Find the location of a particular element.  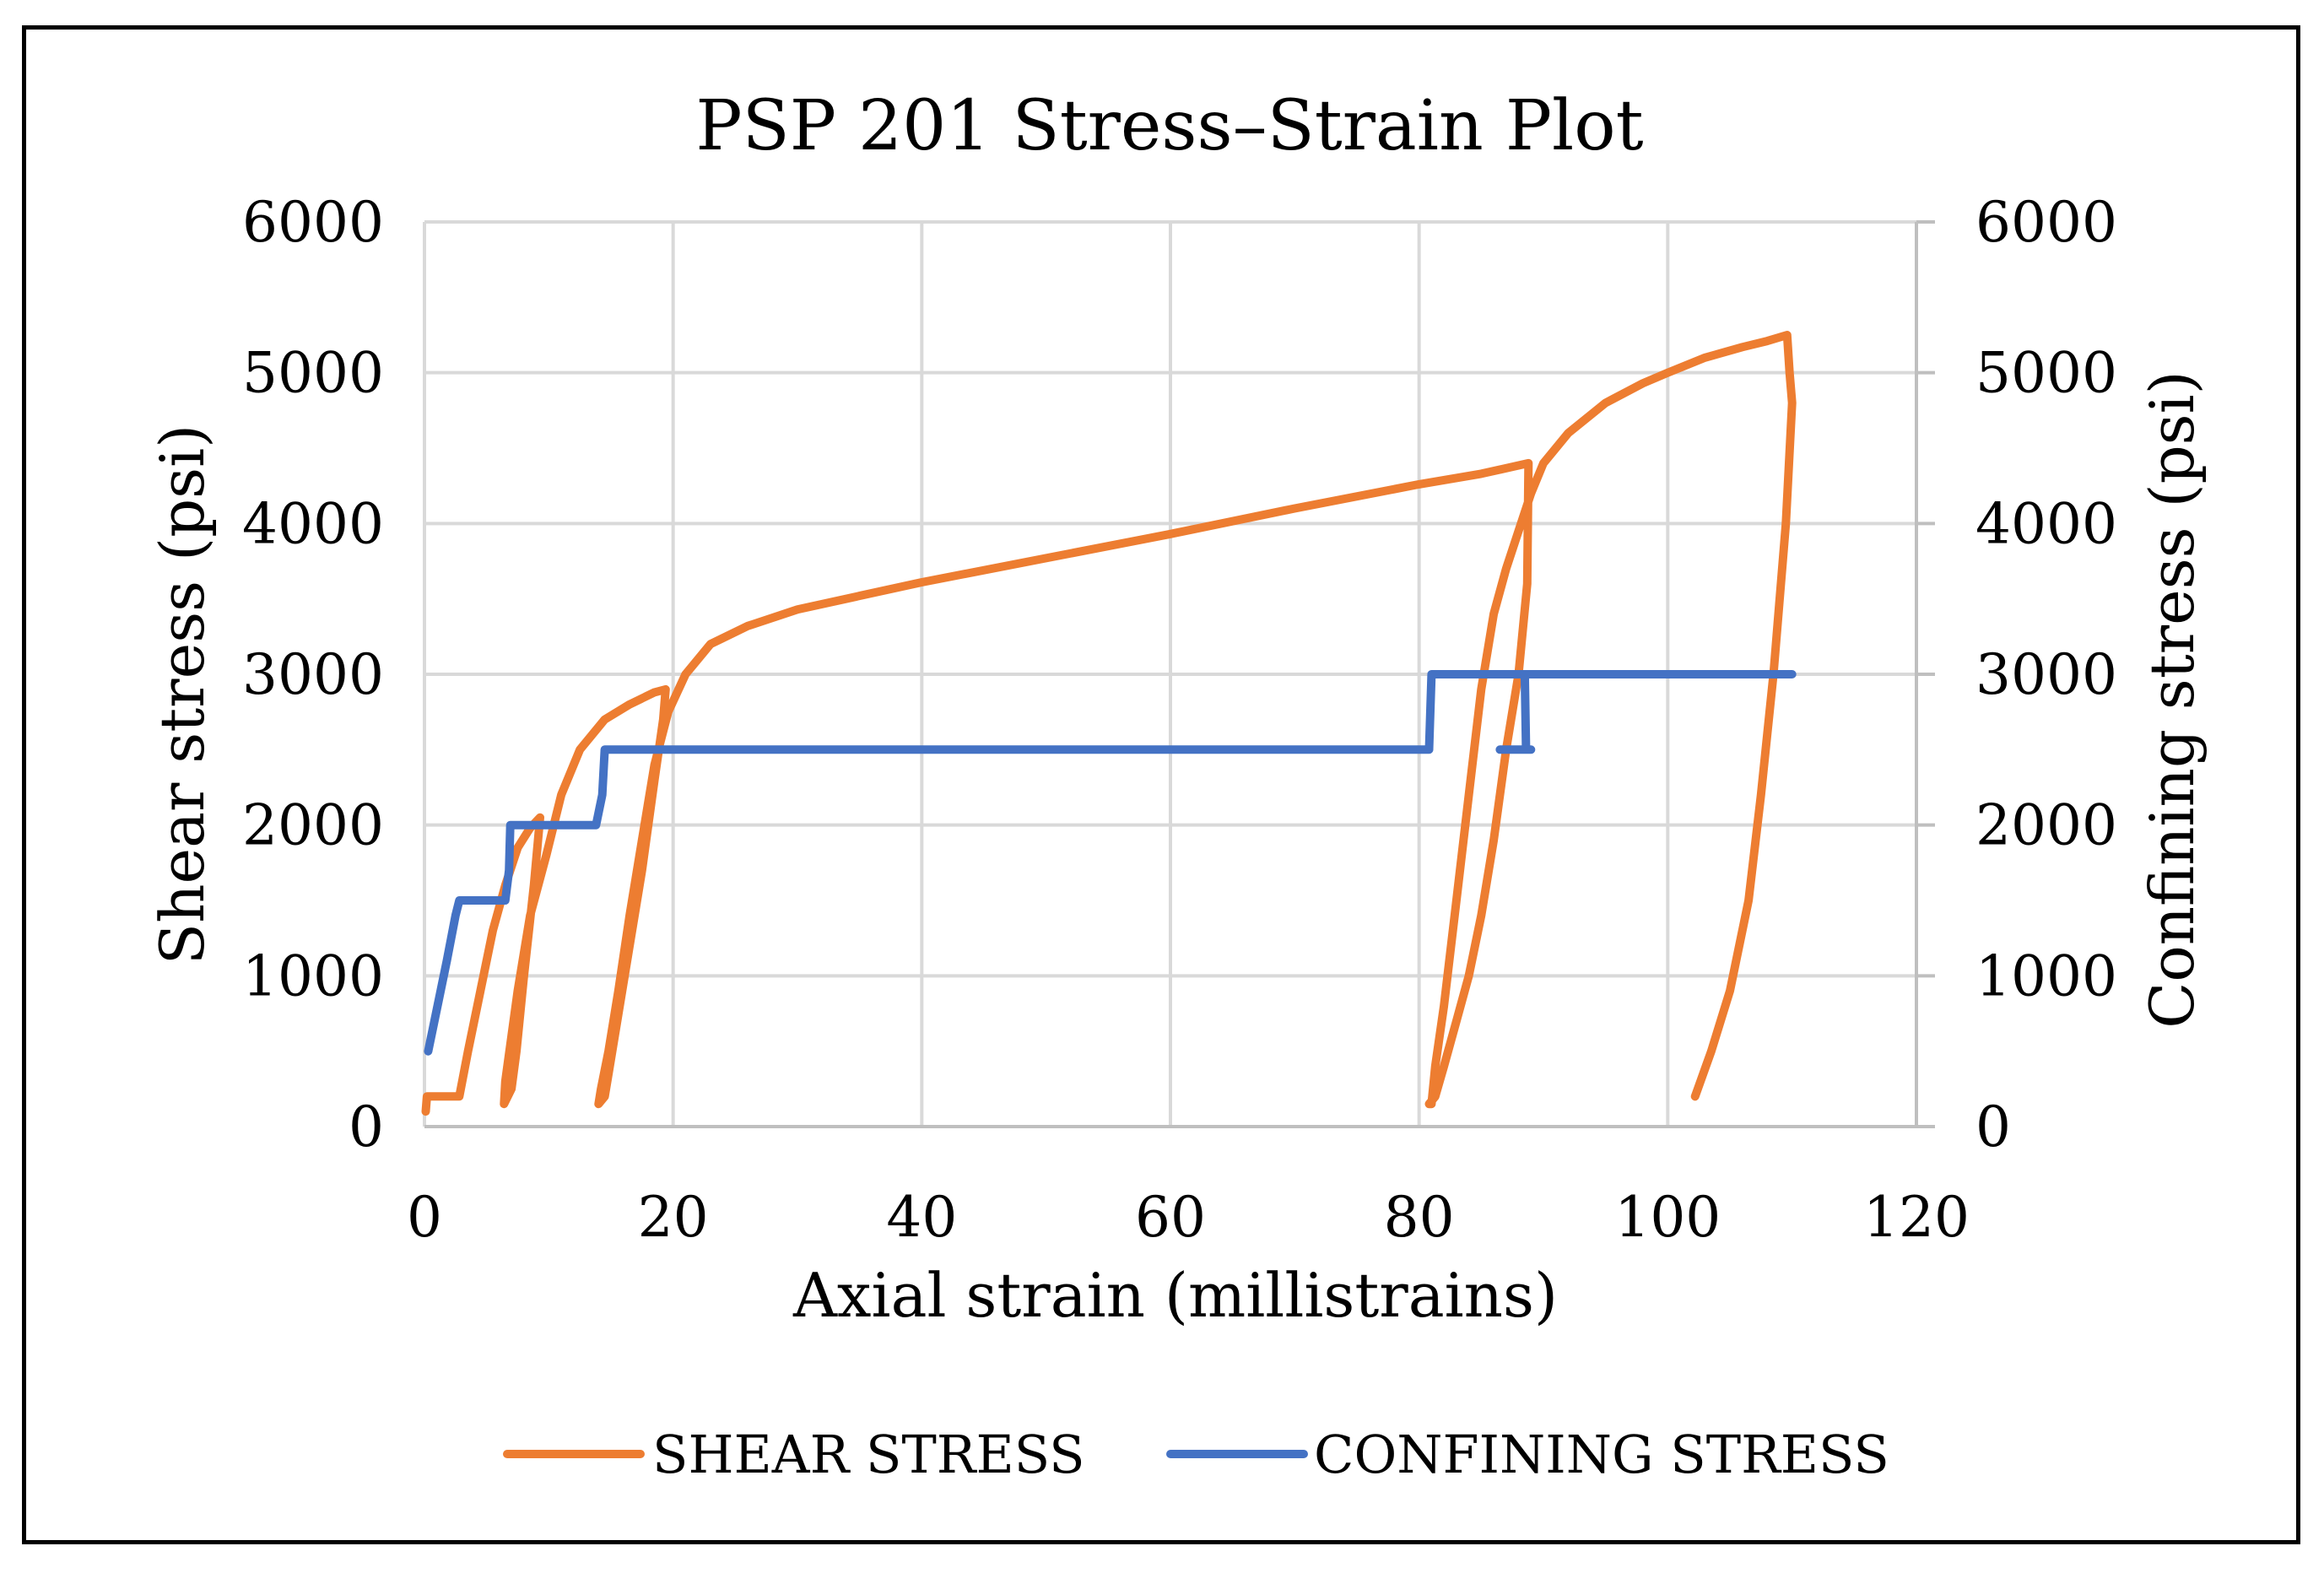

x-tick-label: 60 is located at coordinates (1170, 1217).